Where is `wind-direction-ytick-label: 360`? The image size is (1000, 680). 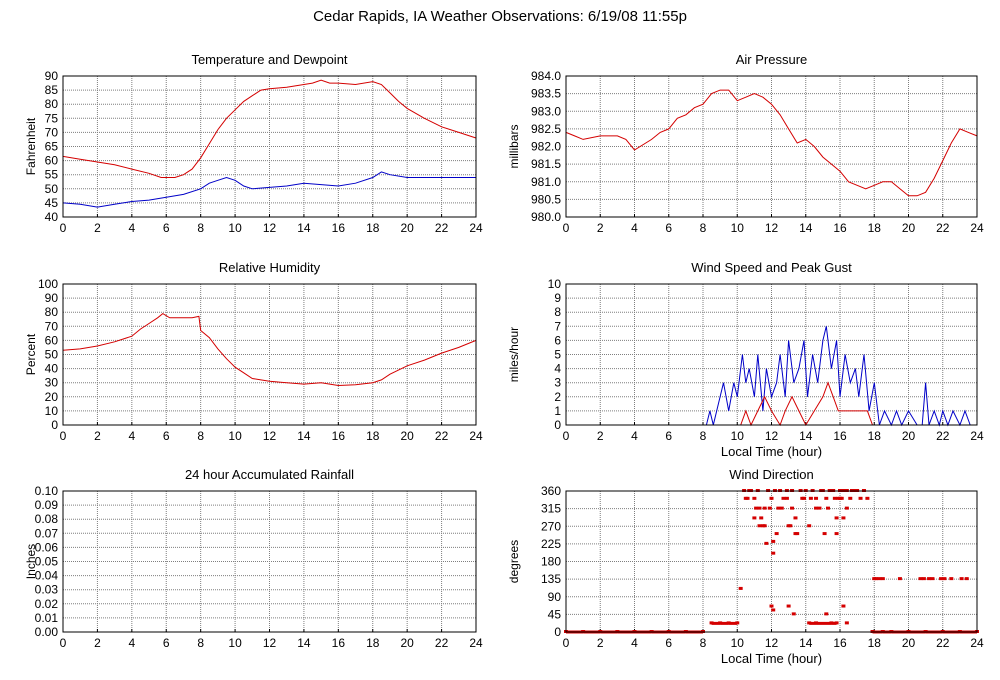 wind-direction-ytick-label: 360 is located at coordinates (551, 491).